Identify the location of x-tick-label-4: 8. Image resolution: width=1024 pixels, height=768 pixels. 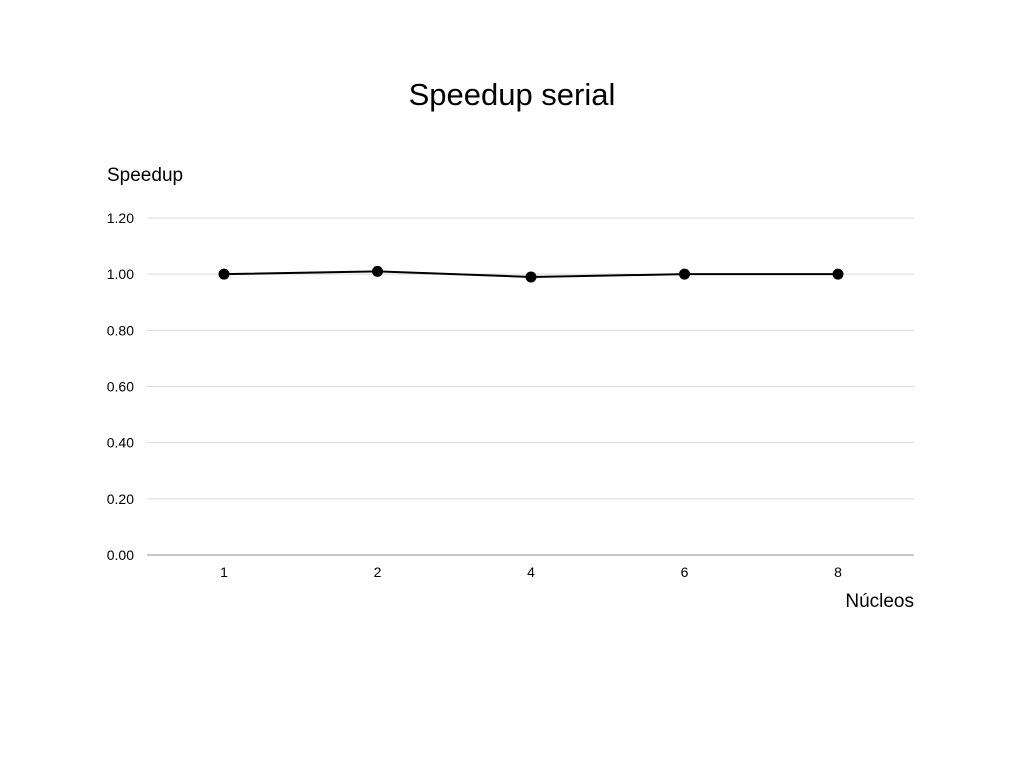
(838, 572).